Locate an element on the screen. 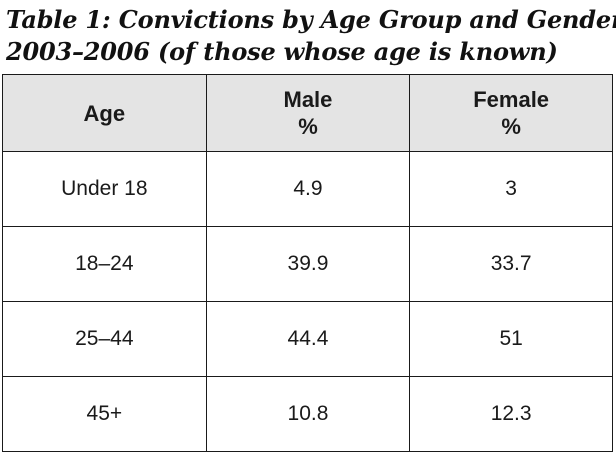 The image size is (616, 453). cell-male: 4.9 is located at coordinates (308, 189).